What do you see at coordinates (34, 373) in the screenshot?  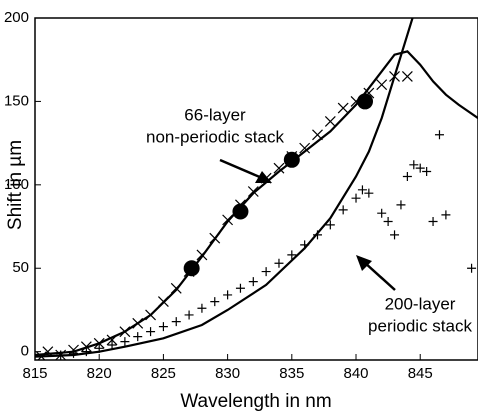 I see `x-tick-label: 815` at bounding box center [34, 373].